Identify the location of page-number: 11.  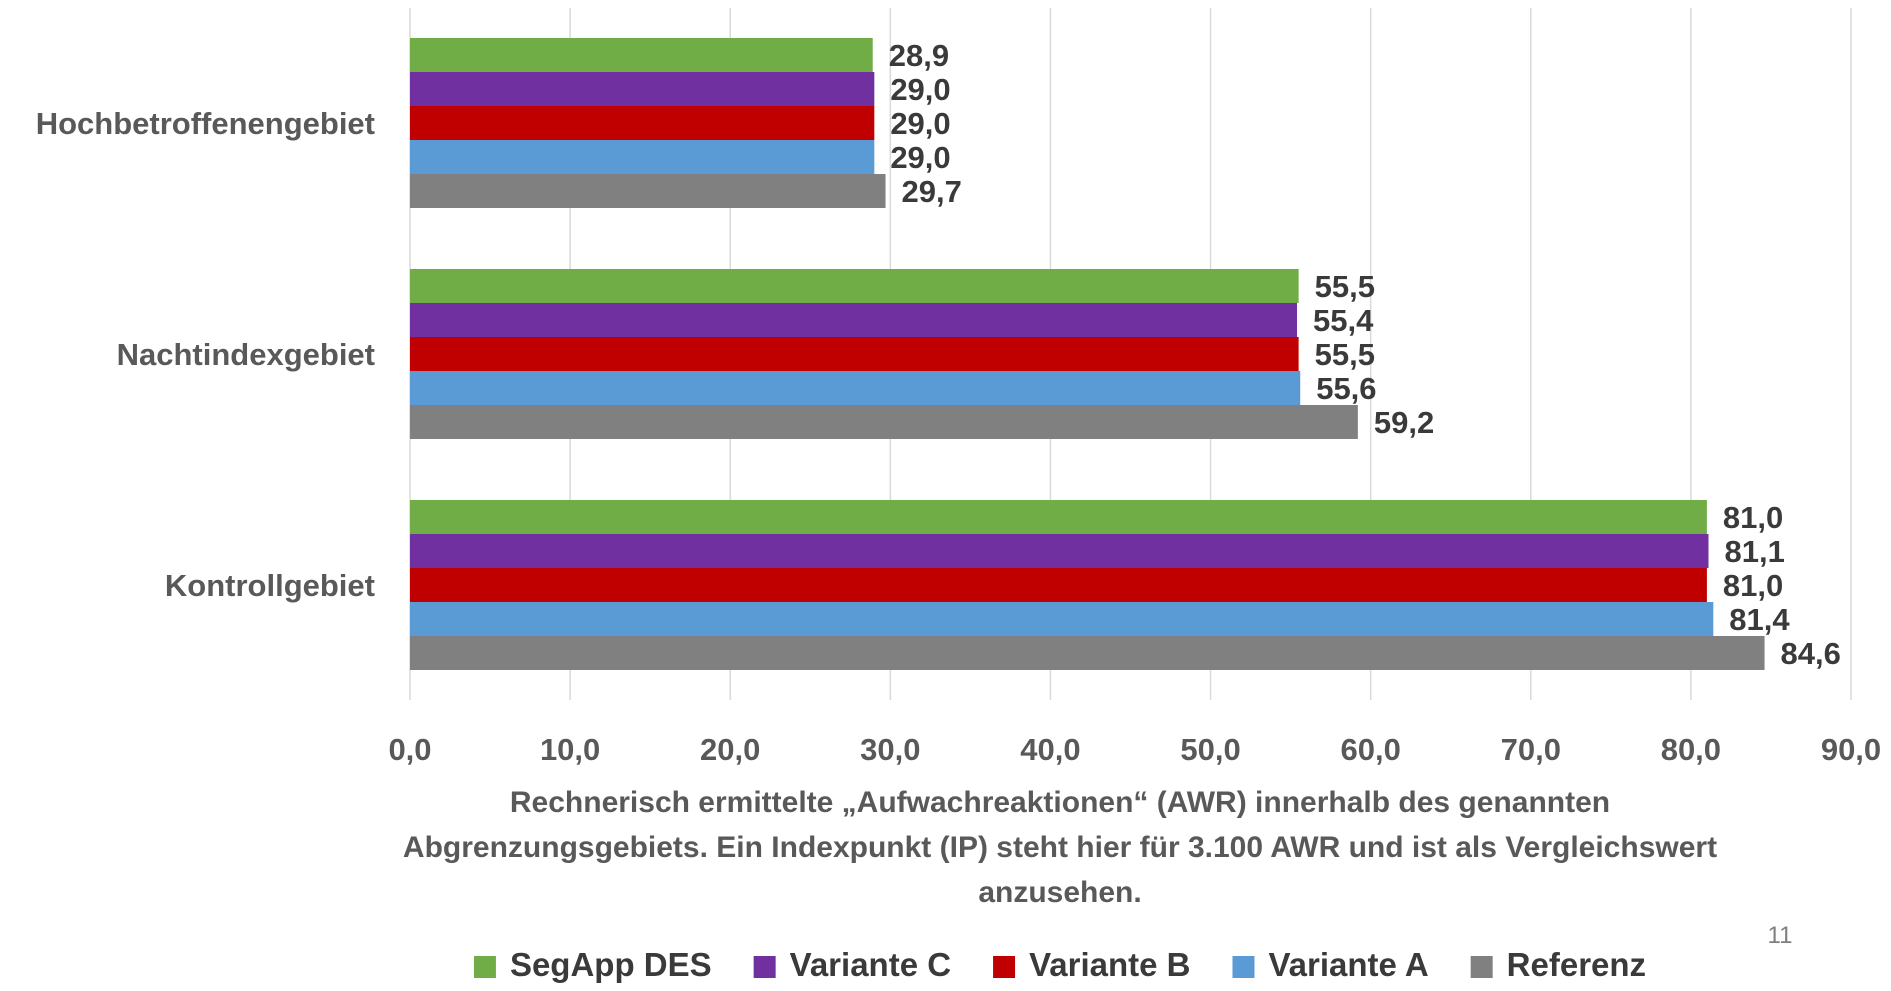
(1780, 935).